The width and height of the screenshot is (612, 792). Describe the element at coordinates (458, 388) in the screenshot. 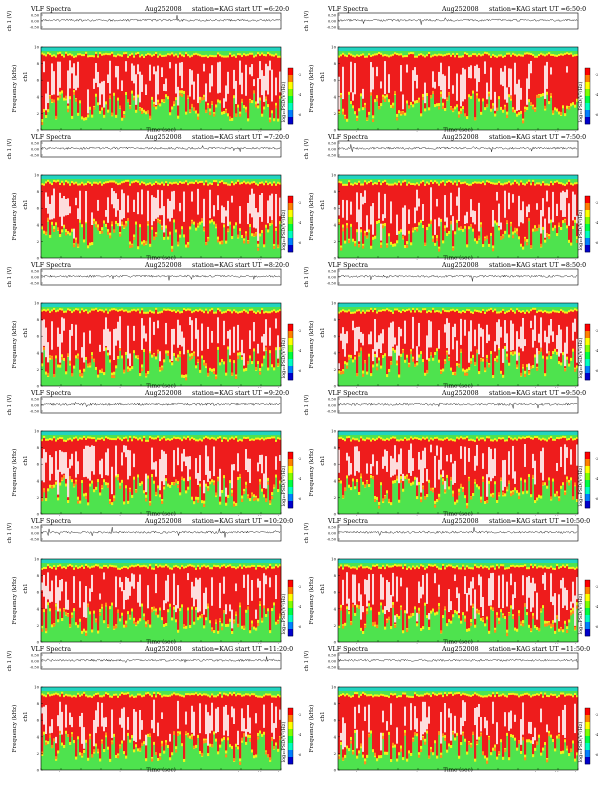

I see `time-tick-label: 60` at that location.